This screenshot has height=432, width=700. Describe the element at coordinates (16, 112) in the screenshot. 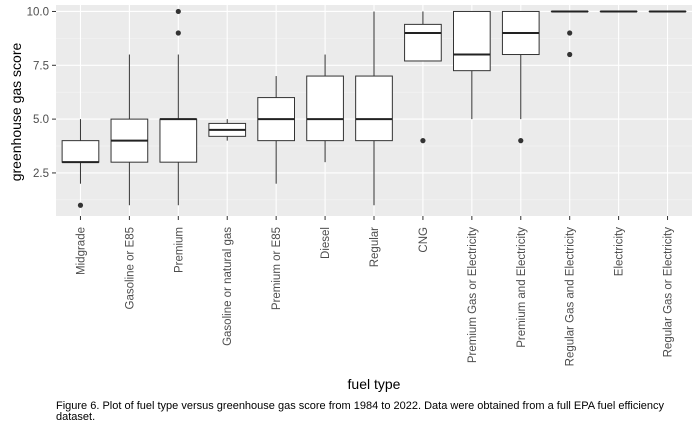

I see `y-axis-title: greenhouse gas score` at that location.